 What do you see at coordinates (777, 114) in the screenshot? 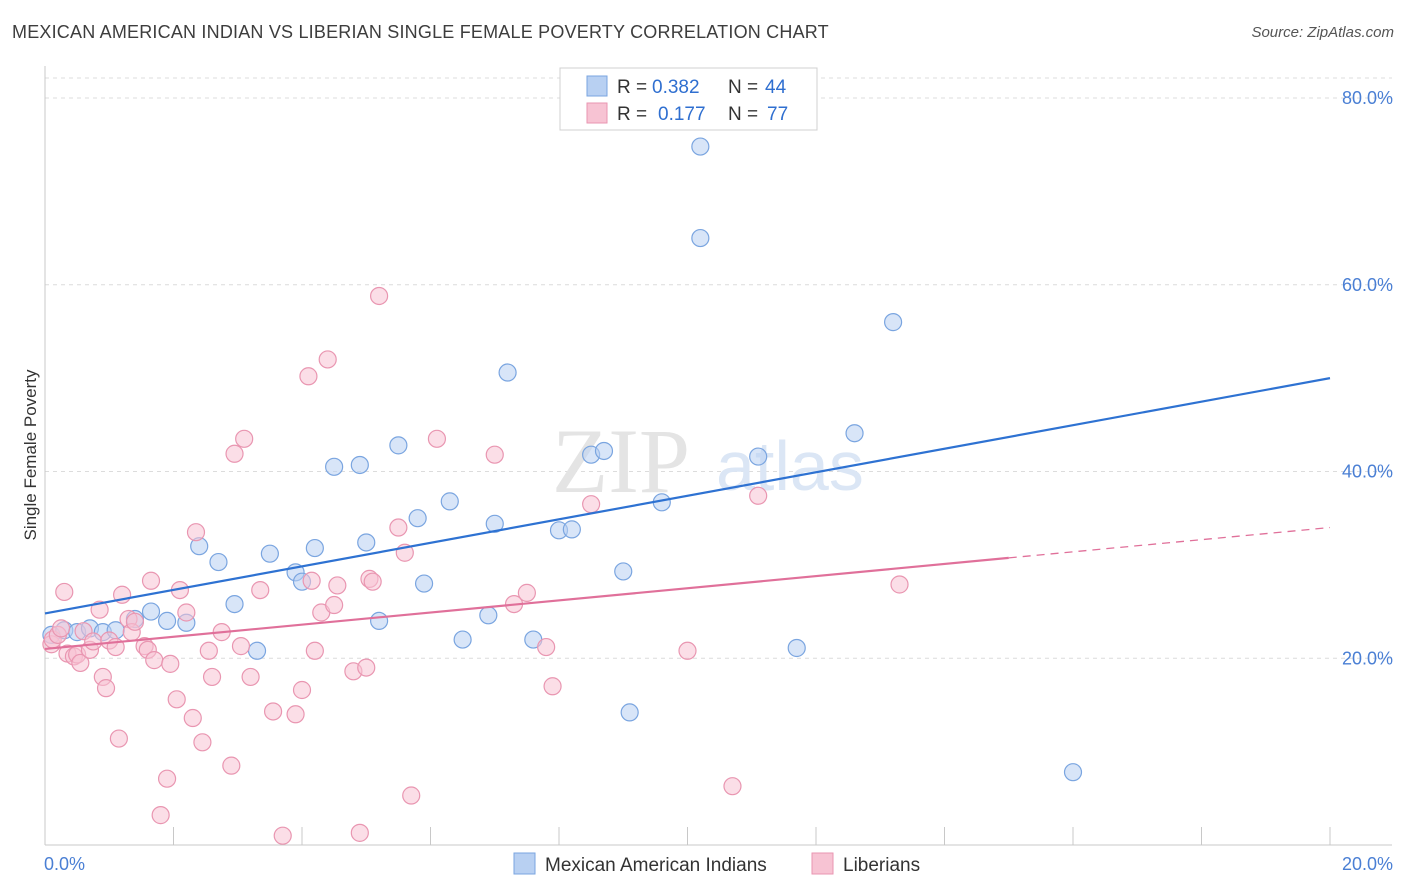
I see `legend-n-value-2: 77` at bounding box center [777, 114].